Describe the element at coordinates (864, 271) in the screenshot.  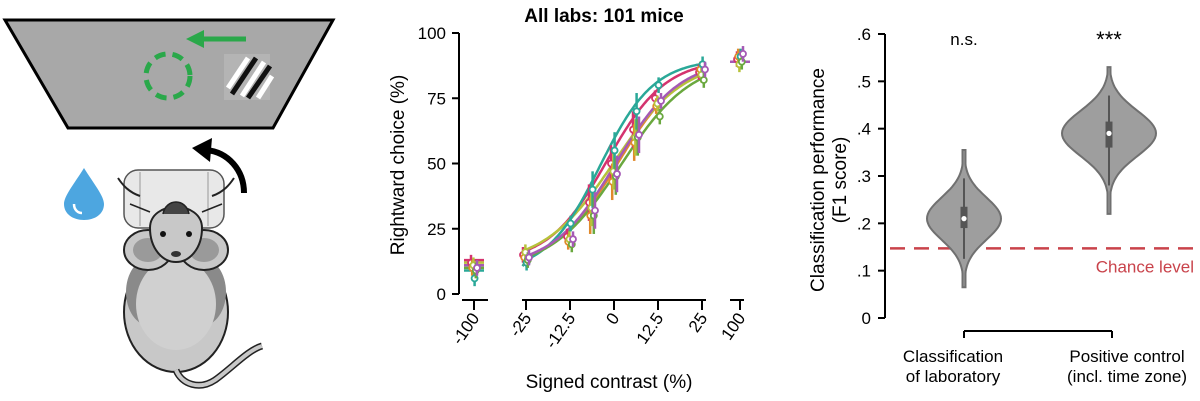
I see `violin-y-tick-label: .1` at that location.